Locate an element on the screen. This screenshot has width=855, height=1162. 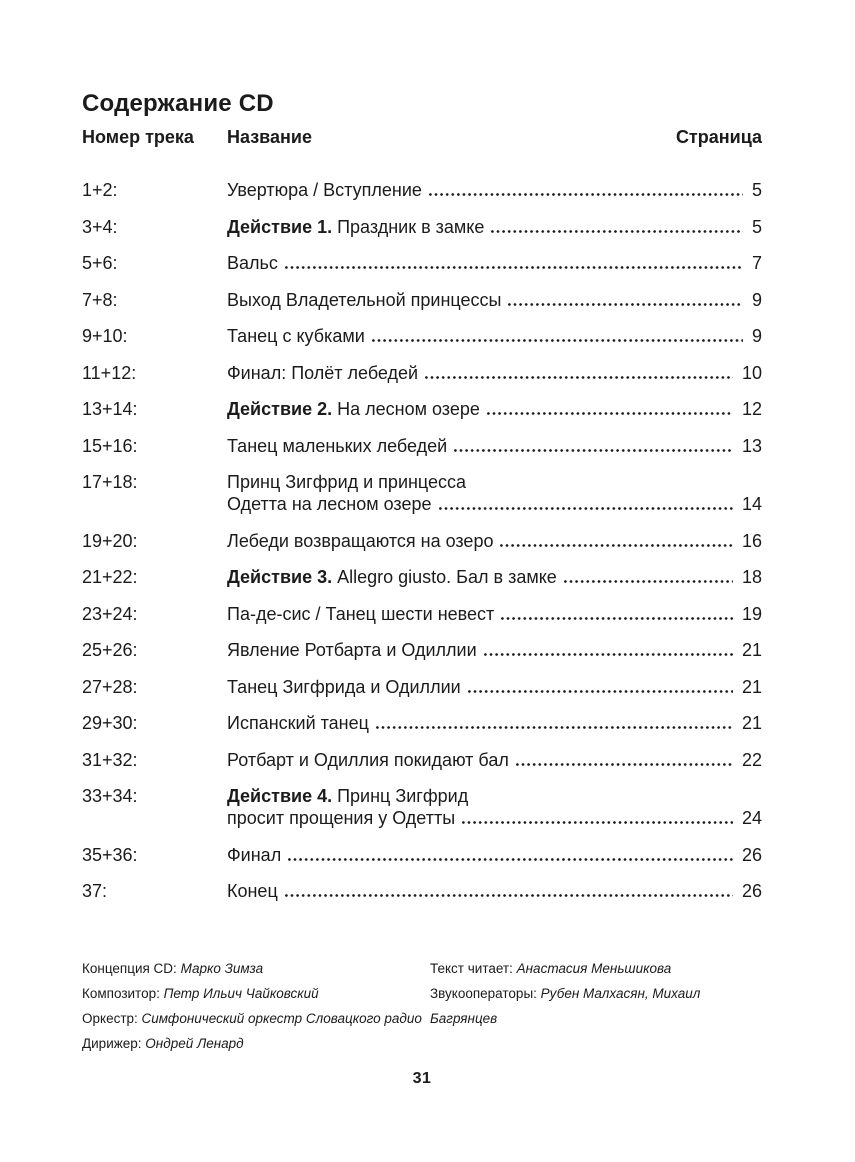
toc-line: Ротбарт и Одиллия покидают бал 22 is located at coordinates (494, 760).